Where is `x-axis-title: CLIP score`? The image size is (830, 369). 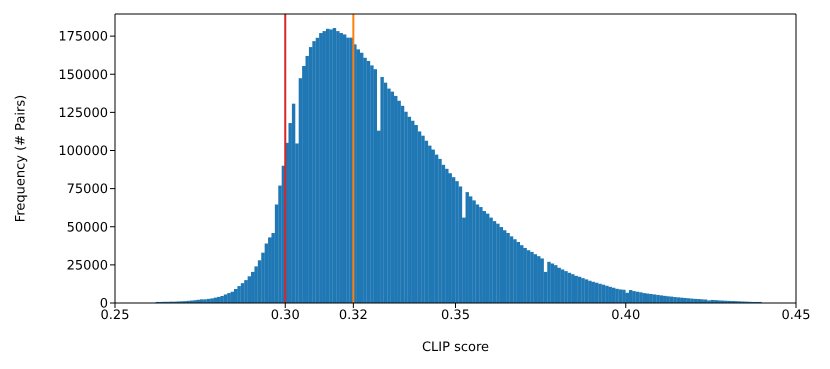
x-axis-title: CLIP score is located at coordinates (456, 347).